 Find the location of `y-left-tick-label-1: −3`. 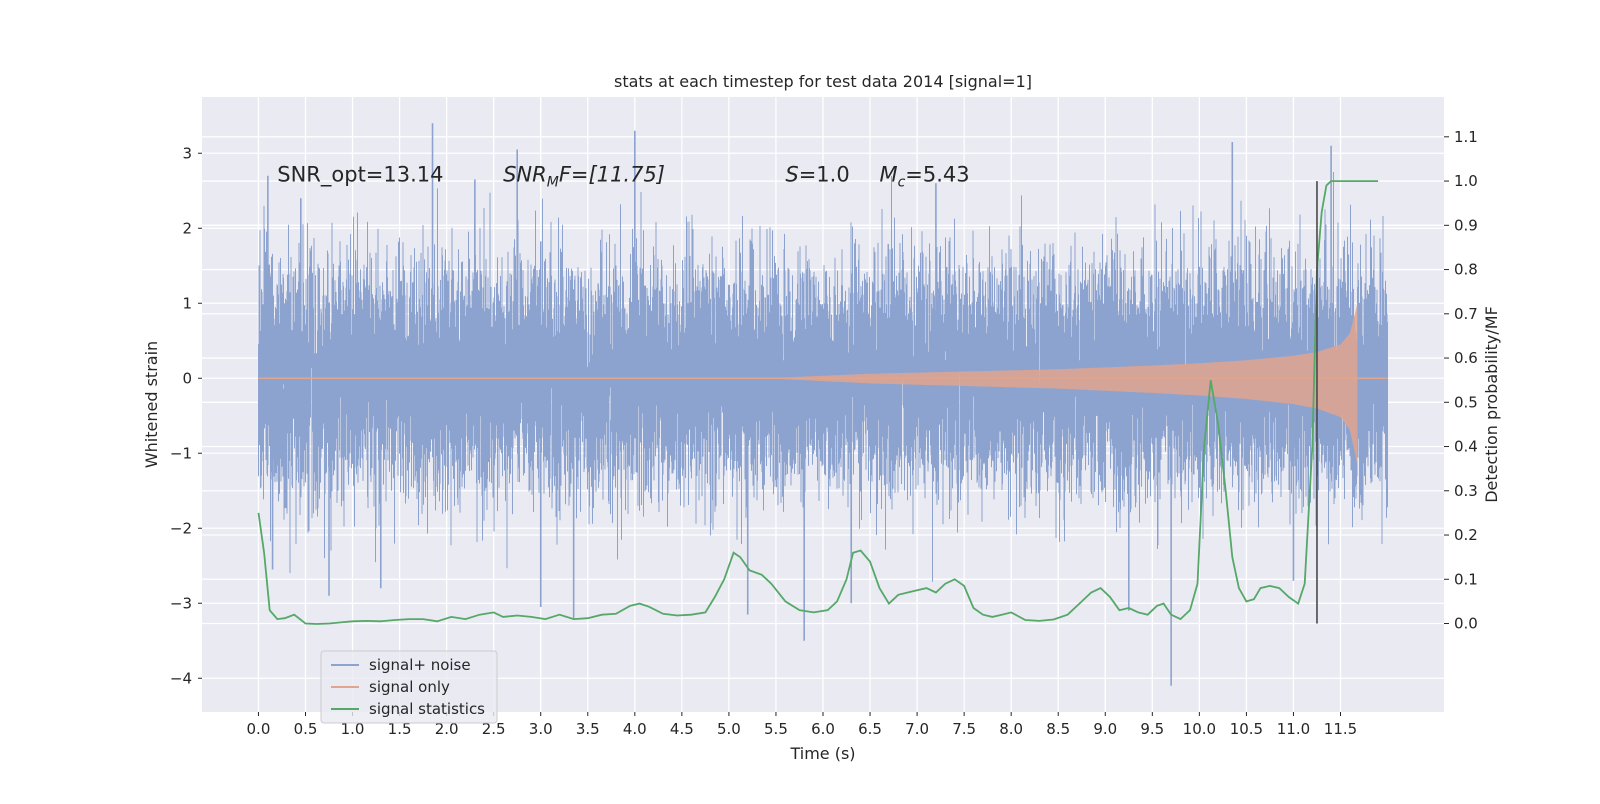

y-left-tick-label-1: −3 is located at coordinates (181, 603).